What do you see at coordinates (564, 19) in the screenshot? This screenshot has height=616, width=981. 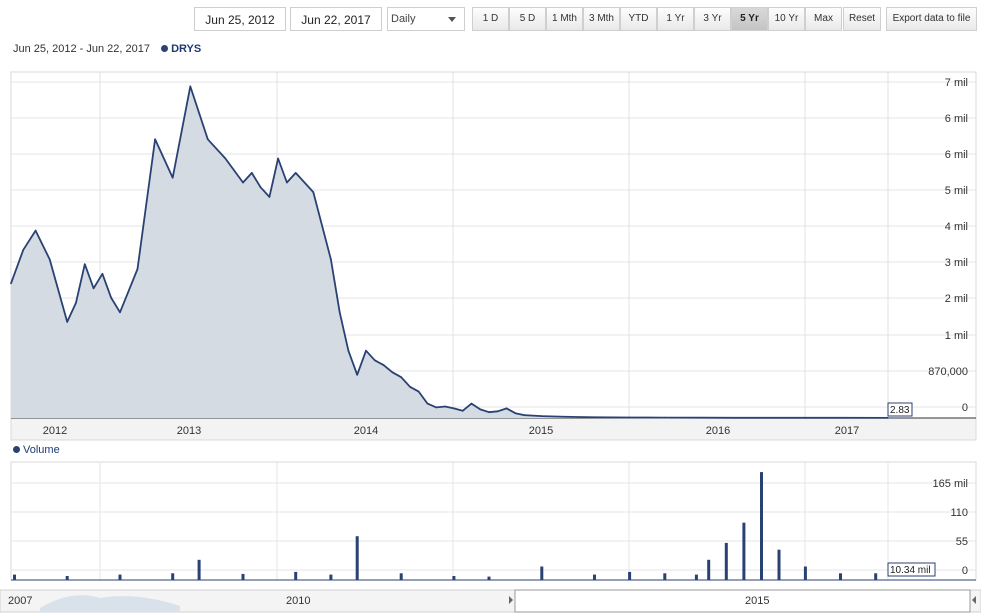 I see `range-button-1-mth: 1 Mth` at bounding box center [564, 19].